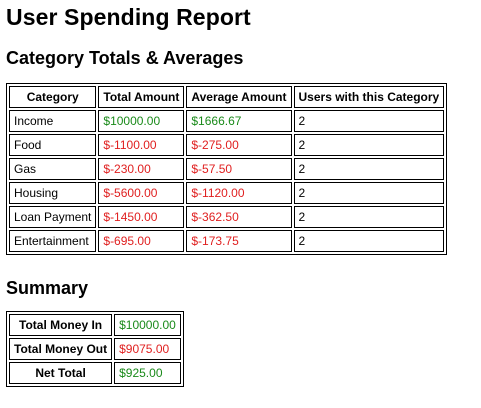 Image resolution: width=481 pixels, height=408 pixels. Describe the element at coordinates (61, 373) in the screenshot. I see `summary-label: Net Total` at that location.